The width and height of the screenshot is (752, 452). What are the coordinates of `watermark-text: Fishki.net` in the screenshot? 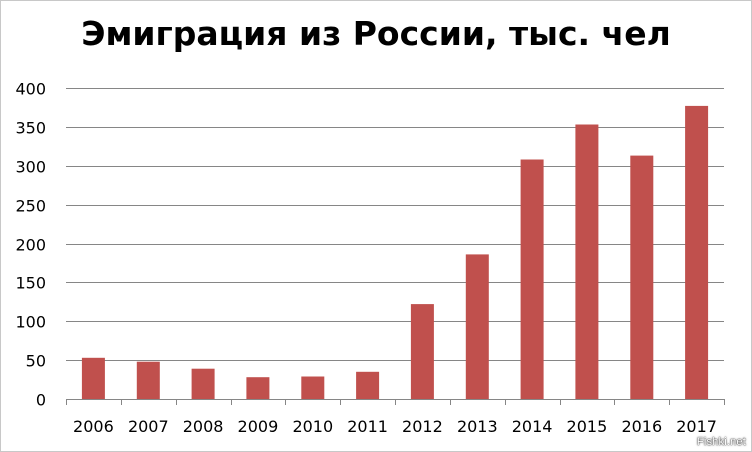 It's located at (721, 442).